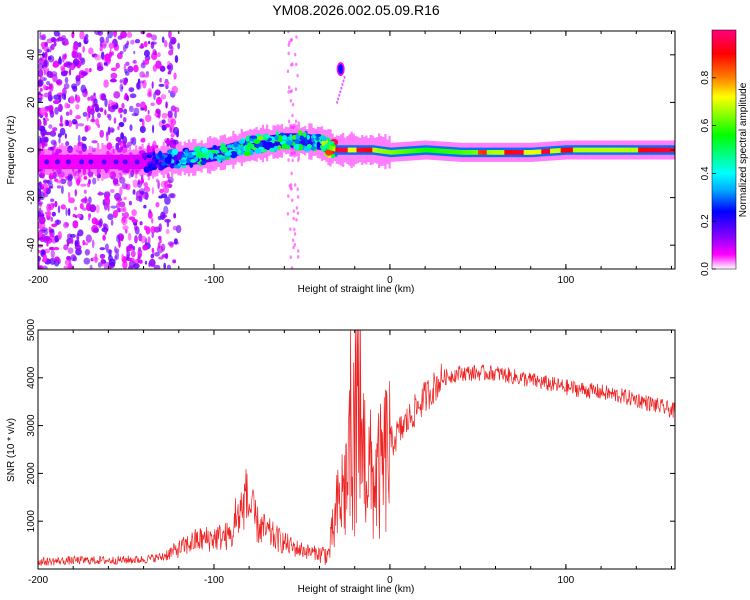 The height and width of the screenshot is (600, 750). What do you see at coordinates (390, 580) in the screenshot?
I see `snr-x-tick-label: 0` at bounding box center [390, 580].